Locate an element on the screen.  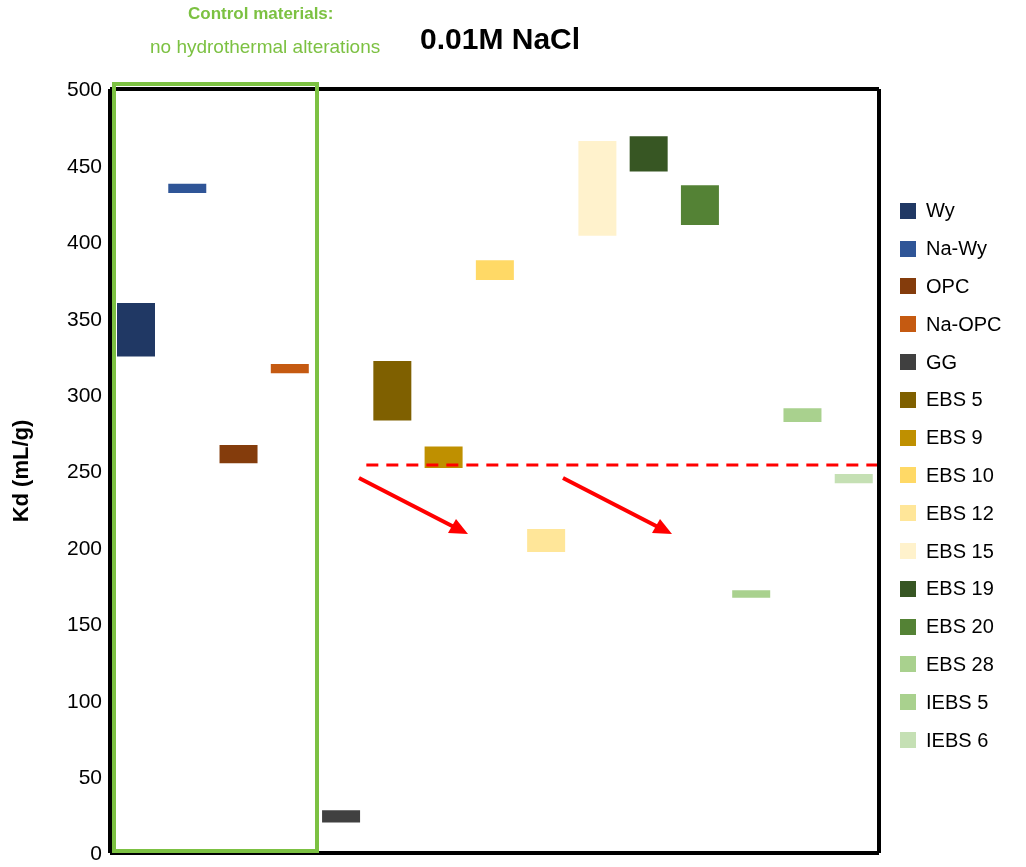
legend-label: EBS 5 is located at coordinates (954, 400).